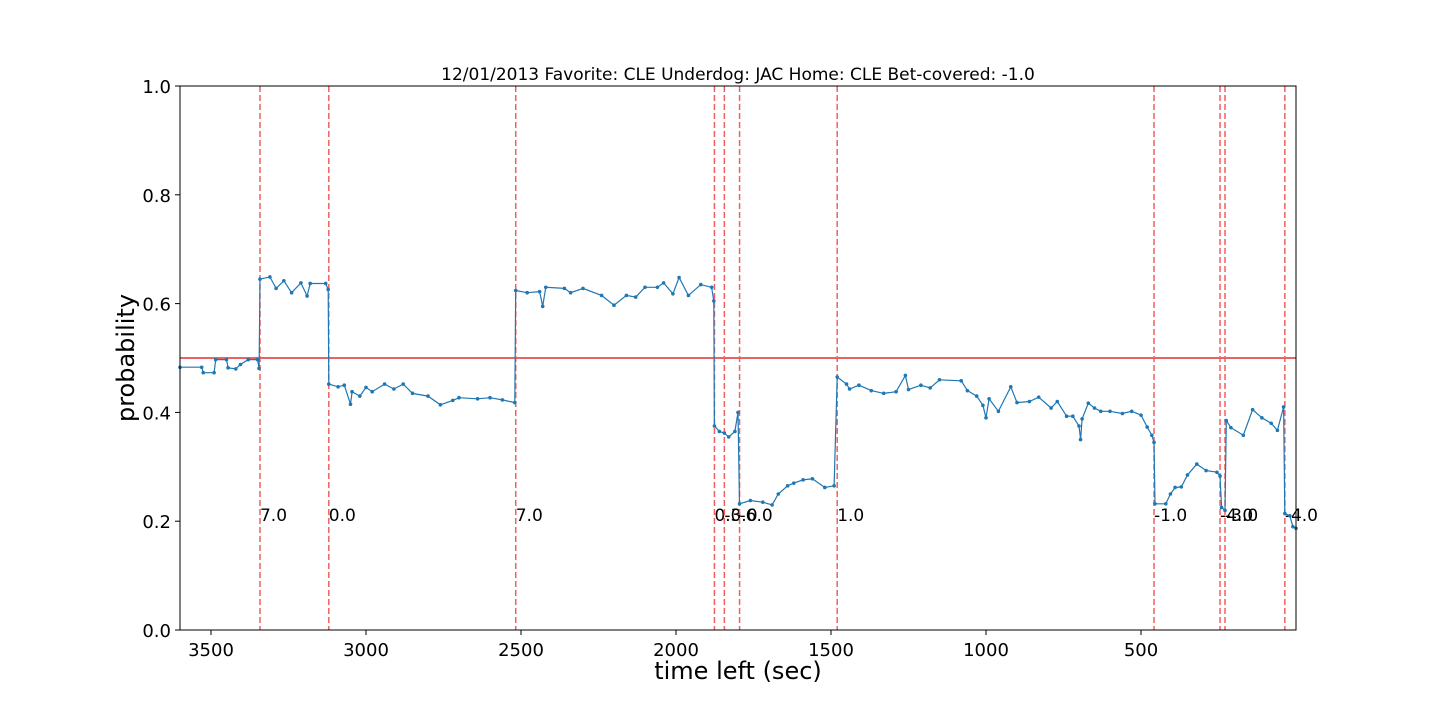 This screenshot has width=1440, height=724. I want to click on y-axis-label: probability, so click(126, 358).